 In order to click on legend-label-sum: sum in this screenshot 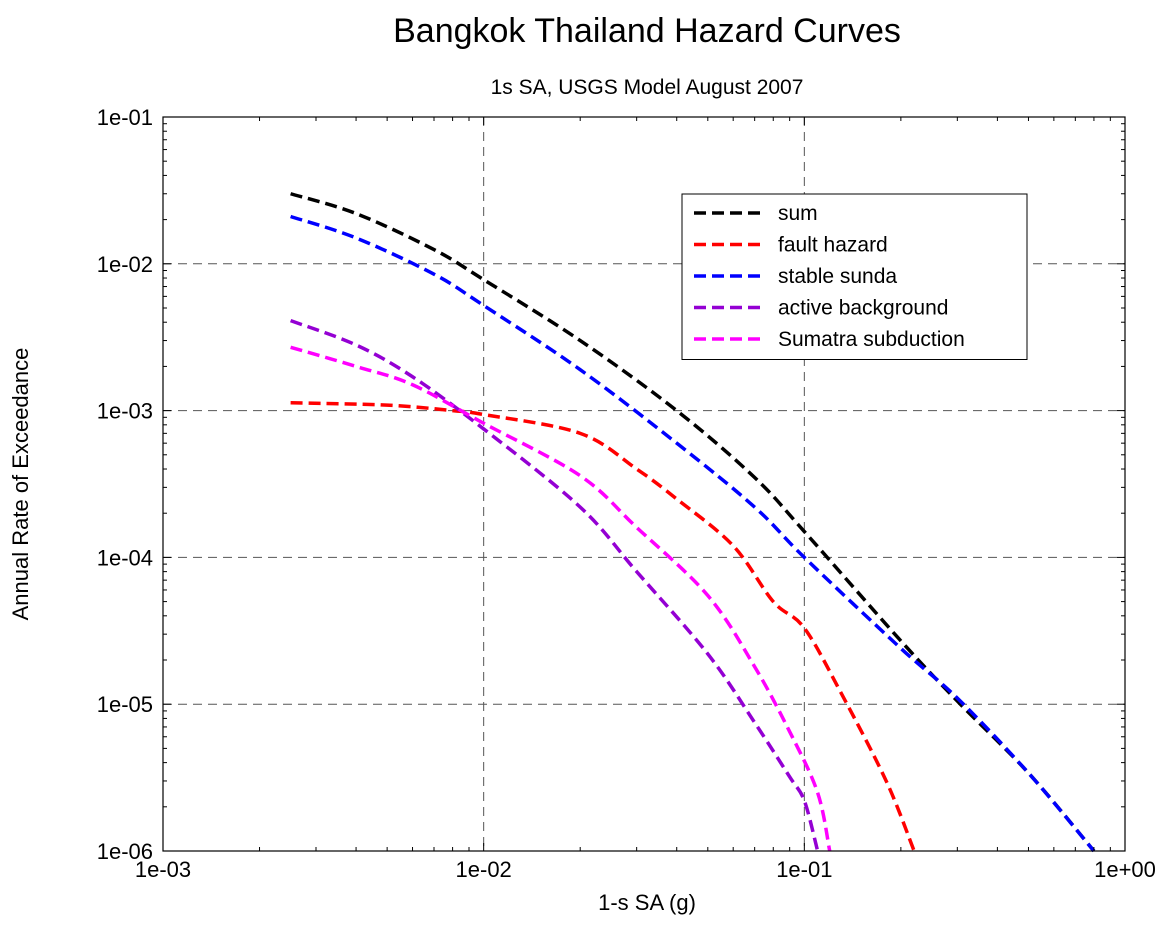, I will do `click(798, 213)`.